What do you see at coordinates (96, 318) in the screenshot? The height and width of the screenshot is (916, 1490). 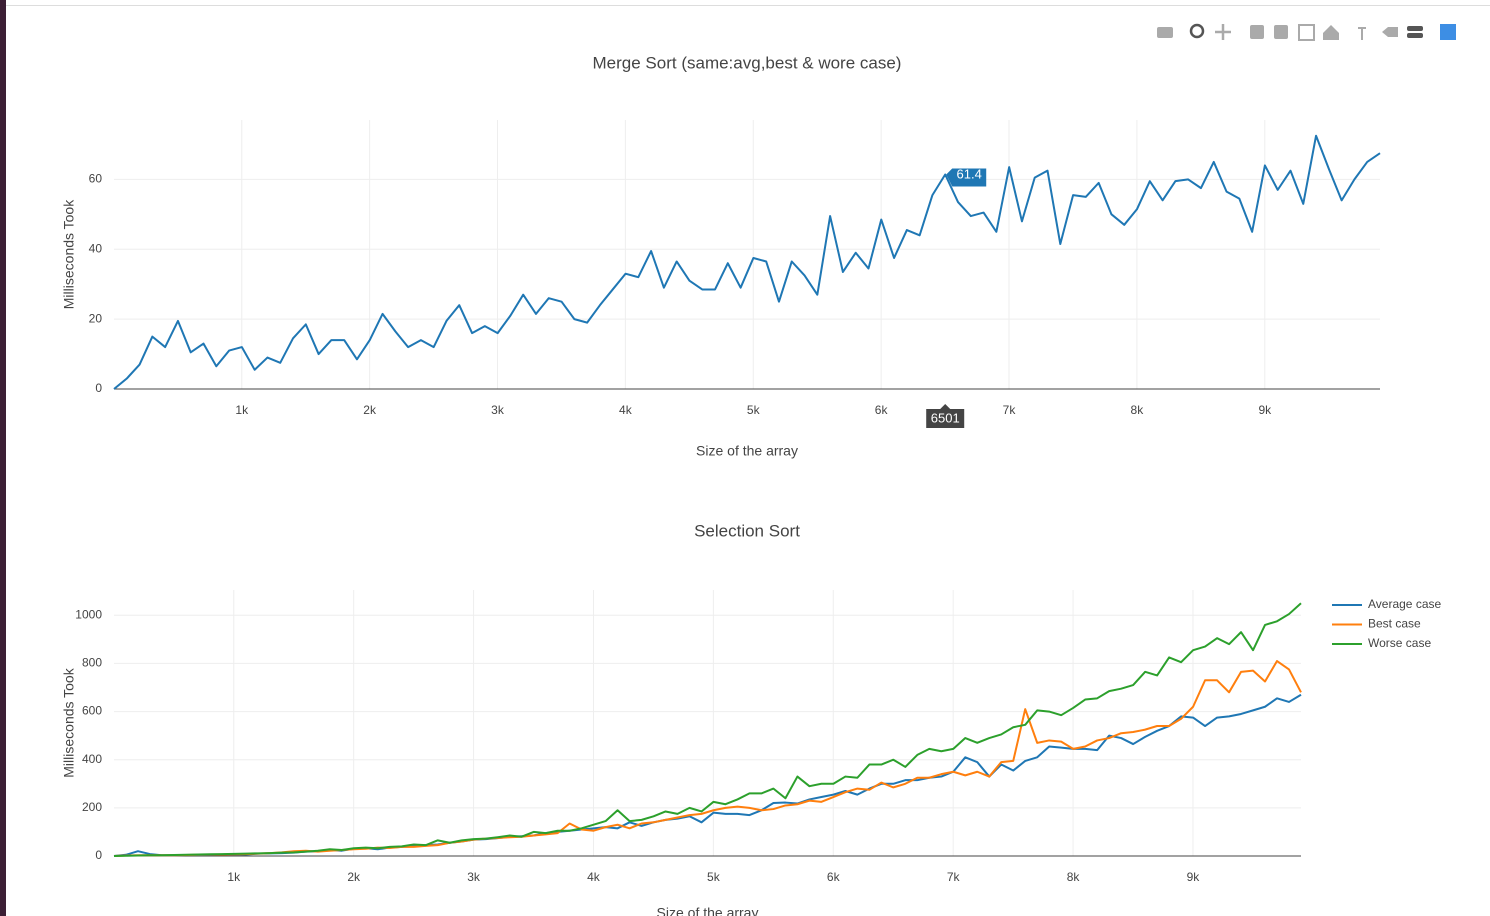 I see `y-tick-label: 20` at bounding box center [96, 318].